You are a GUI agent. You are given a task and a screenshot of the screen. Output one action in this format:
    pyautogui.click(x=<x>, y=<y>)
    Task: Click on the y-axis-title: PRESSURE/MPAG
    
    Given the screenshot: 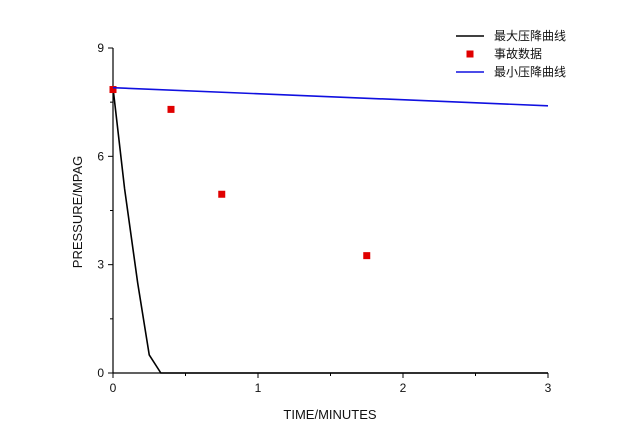 What is the action you would take?
    pyautogui.click(x=77, y=212)
    